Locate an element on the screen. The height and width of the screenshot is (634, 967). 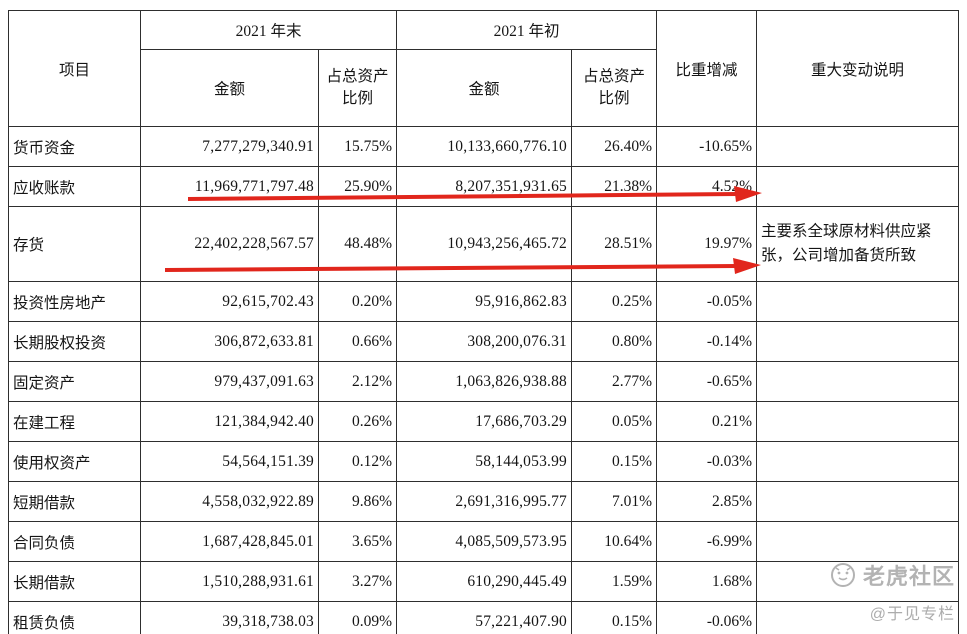
amount-end-cell: 4,558,032,922.89 is located at coordinates (229, 501).